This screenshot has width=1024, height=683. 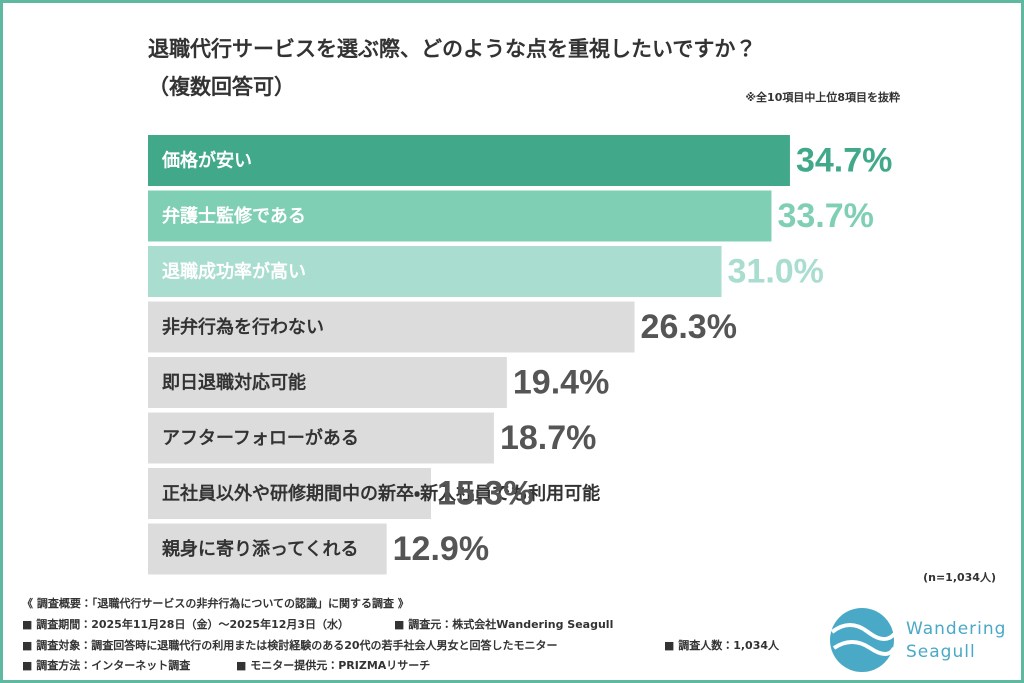 I want to click on value-label: 33.7%, so click(x=825, y=216).